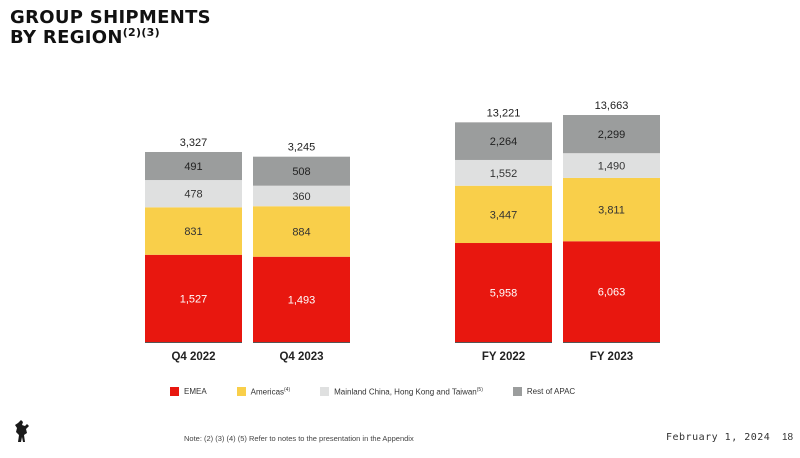  I want to click on value-label-emea-3: 6,063, so click(612, 293).